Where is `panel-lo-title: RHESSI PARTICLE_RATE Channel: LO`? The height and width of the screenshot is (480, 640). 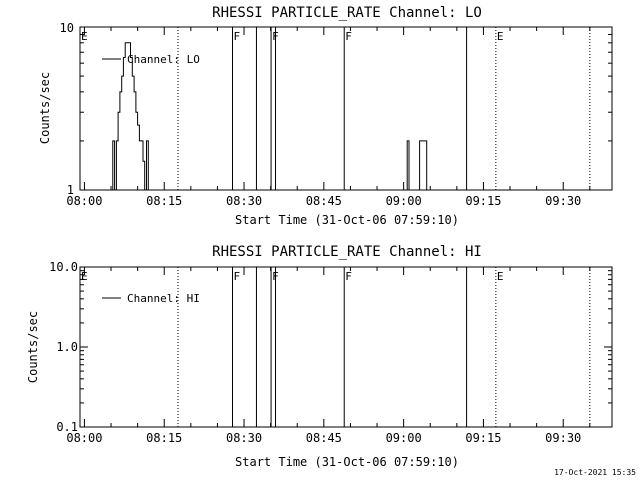
panel-lo-title: RHESSI PARTICLE_RATE Channel: LO is located at coordinates (347, 13).